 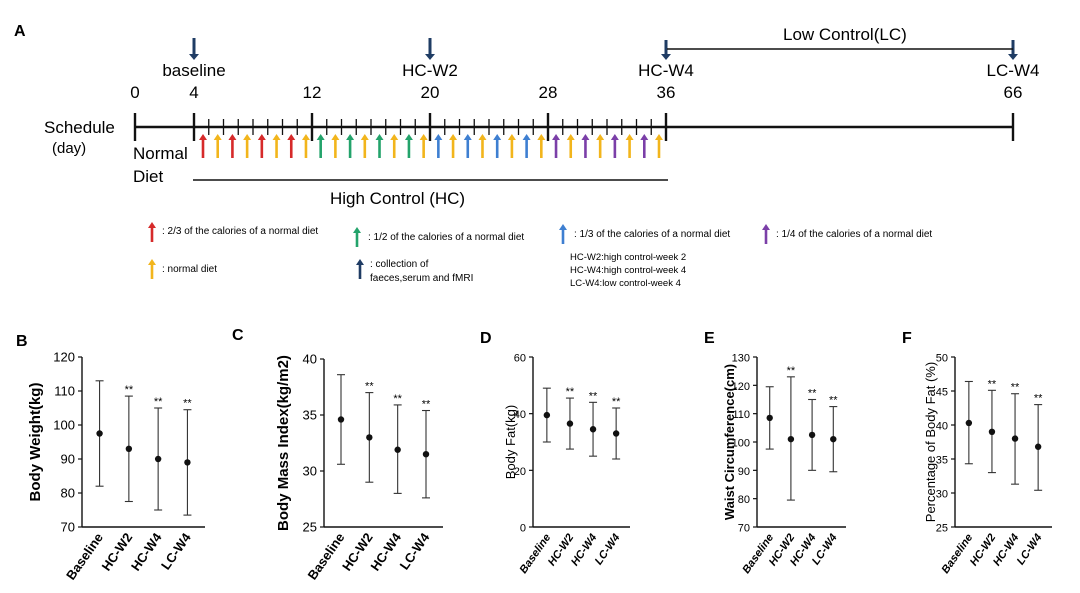 I want to click on marker-label-0: baseline, so click(x=193, y=70).